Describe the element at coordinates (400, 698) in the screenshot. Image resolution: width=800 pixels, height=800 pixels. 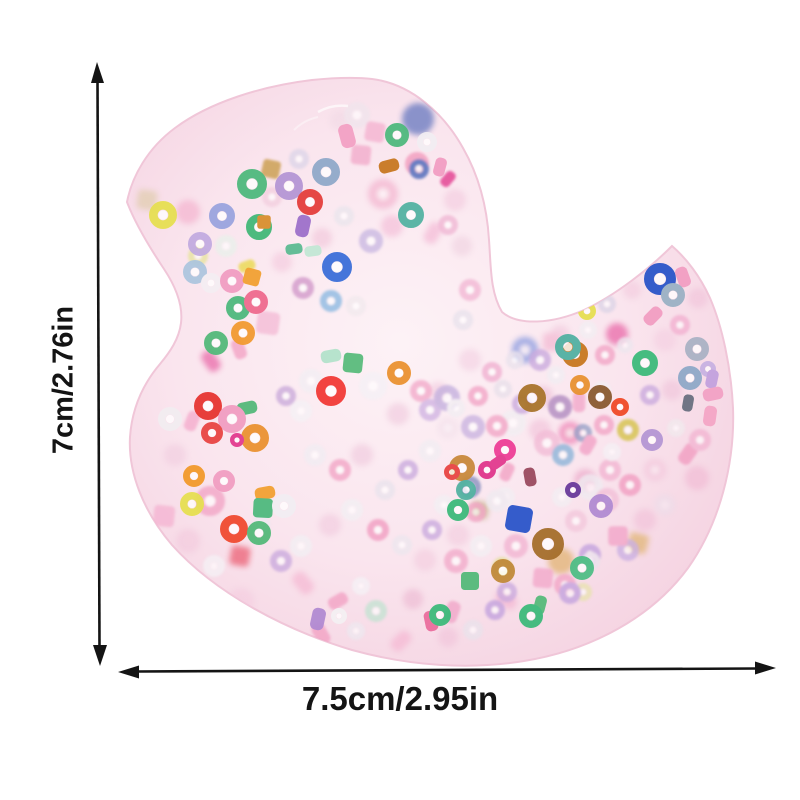
I see `width-dimension-label: 7.5cm/2.95in` at that location.